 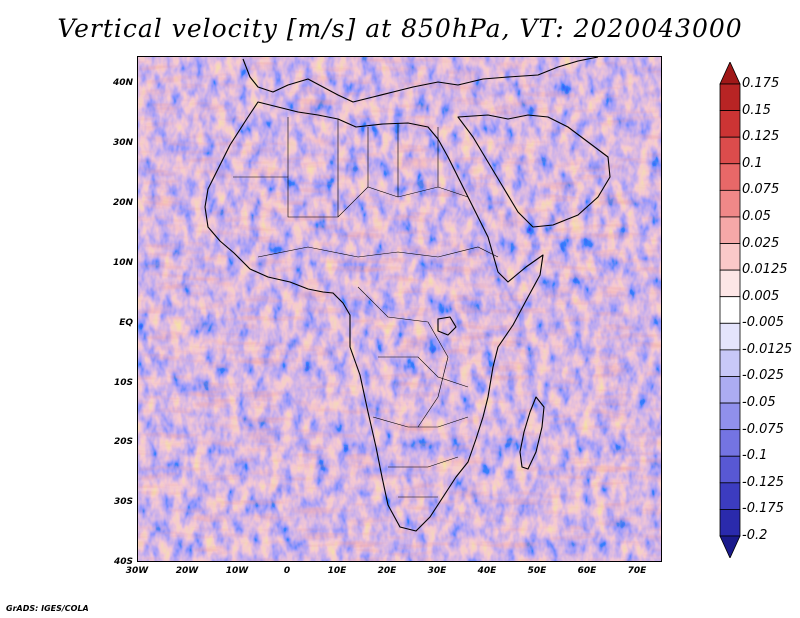 I want to click on colorbar, so click(x=730, y=310).